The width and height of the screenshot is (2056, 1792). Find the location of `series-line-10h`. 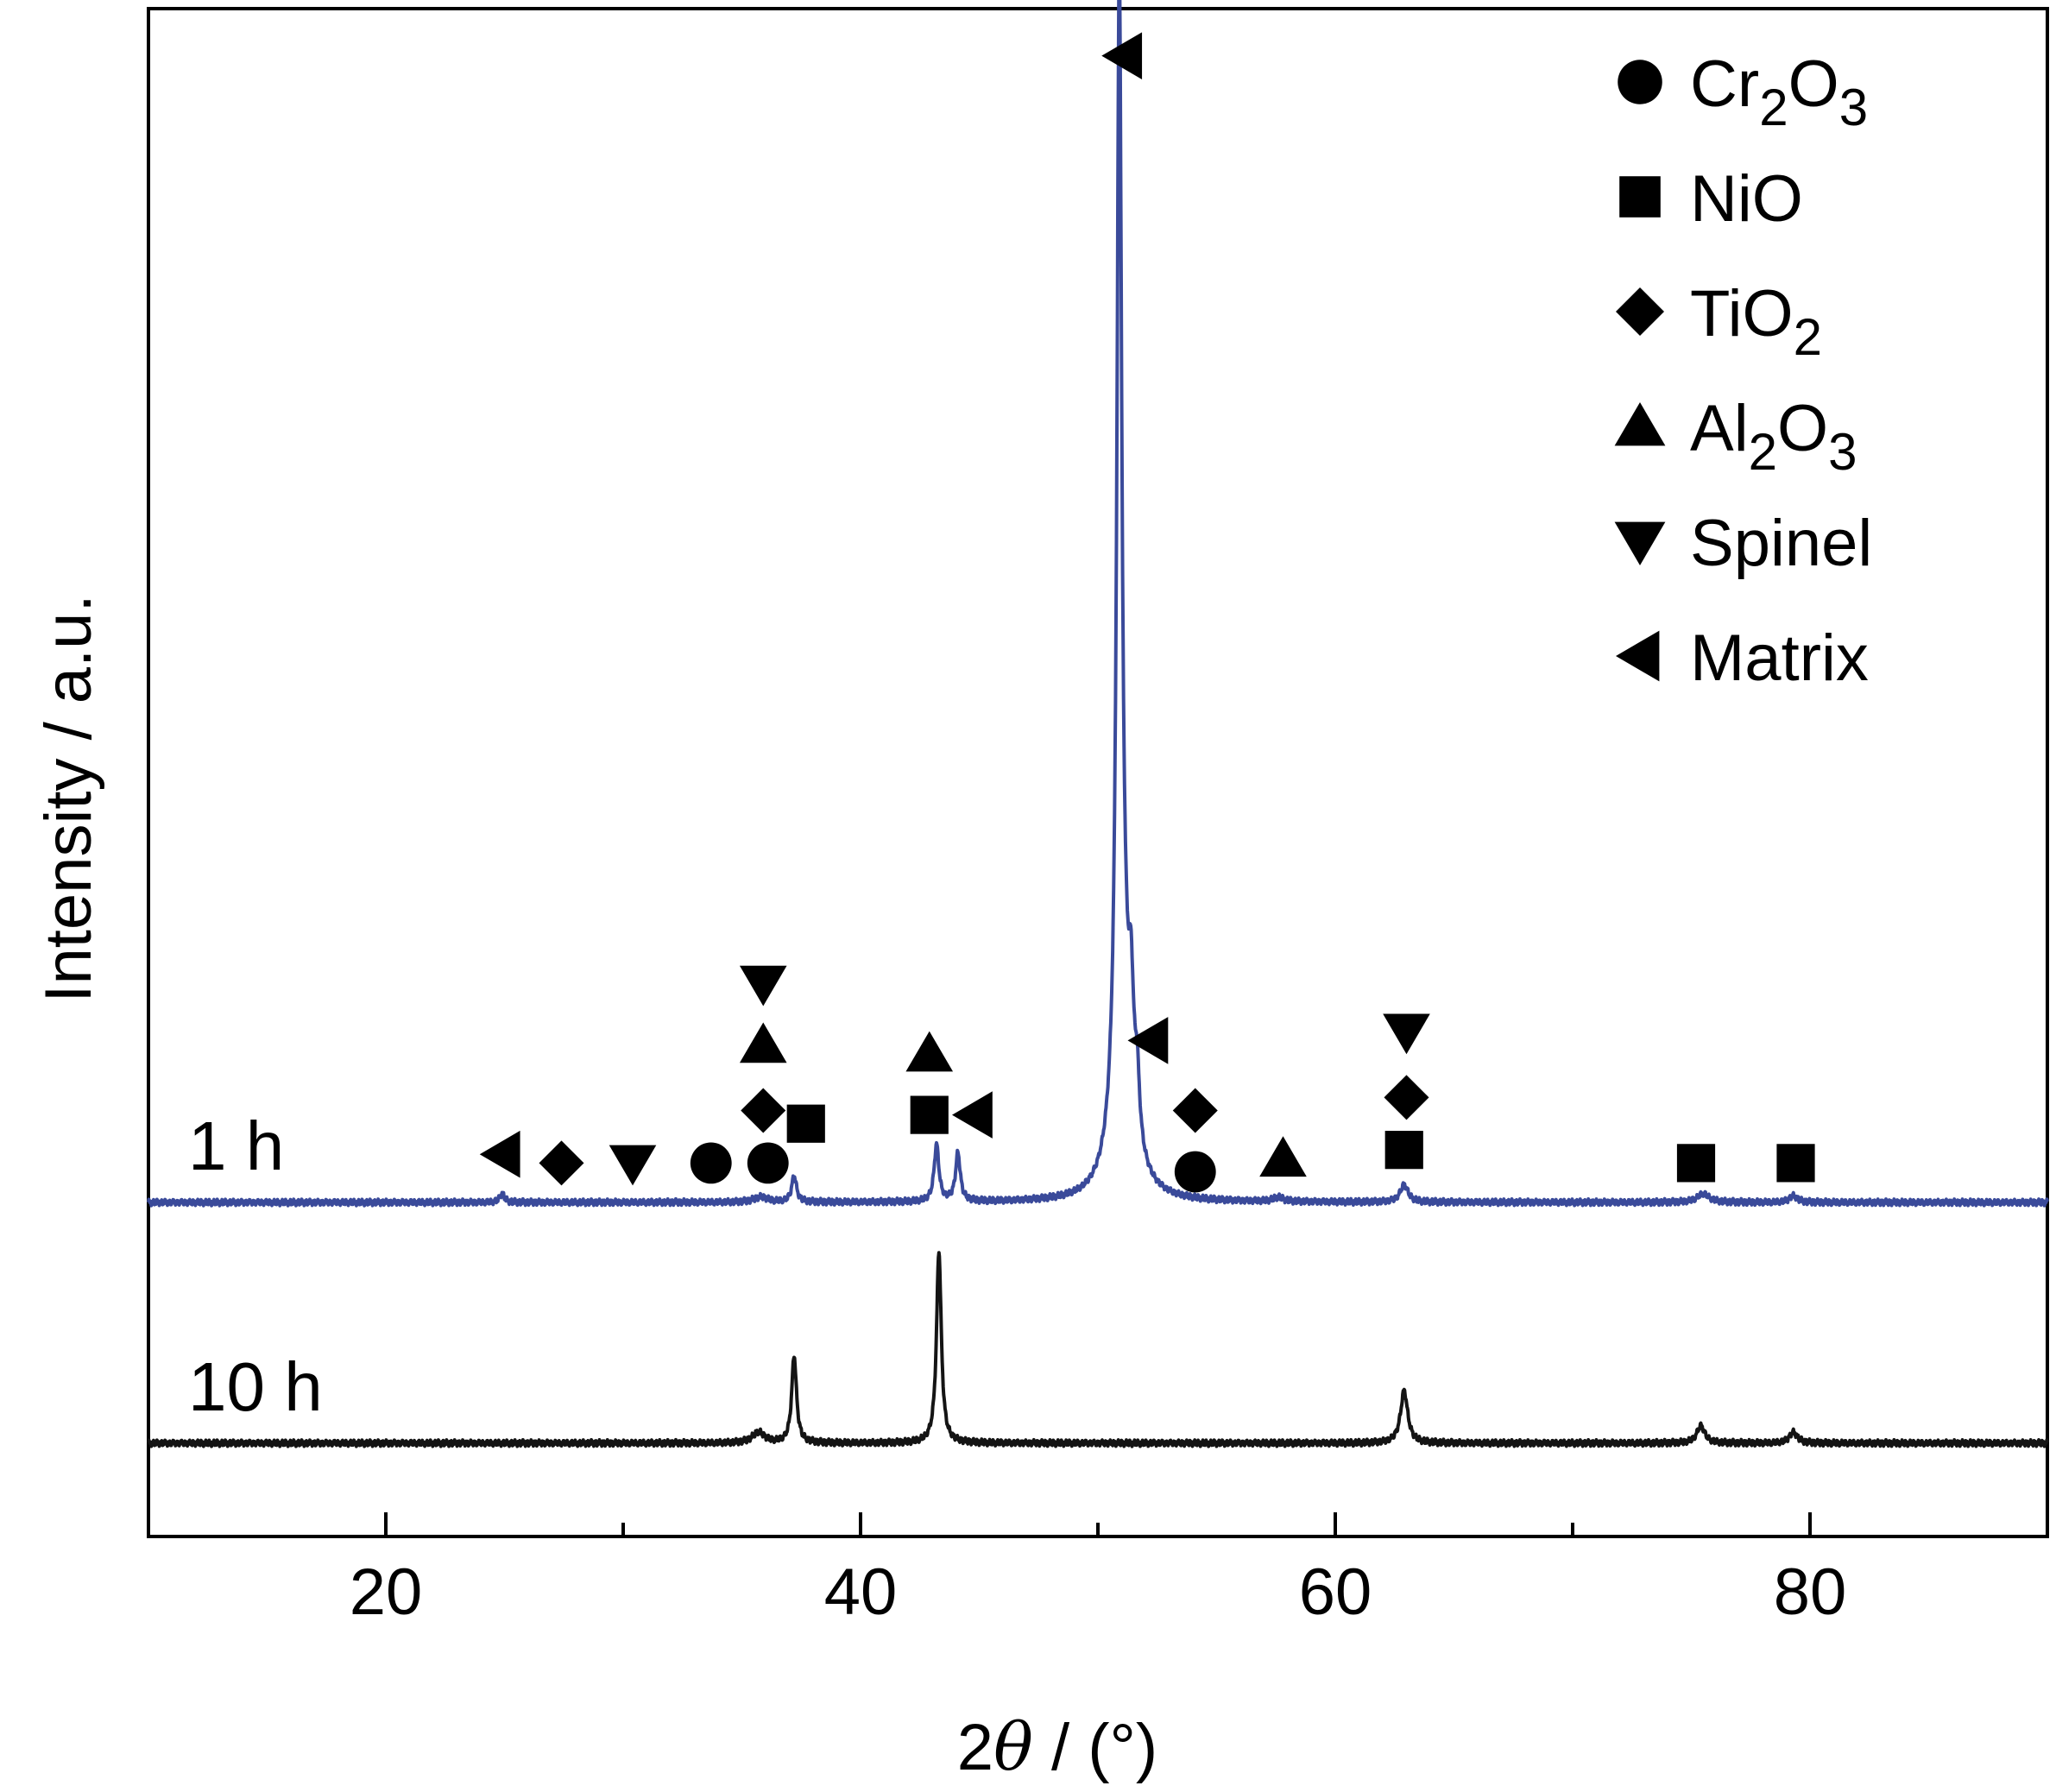

series-line-10h is located at coordinates (1098, 1349).